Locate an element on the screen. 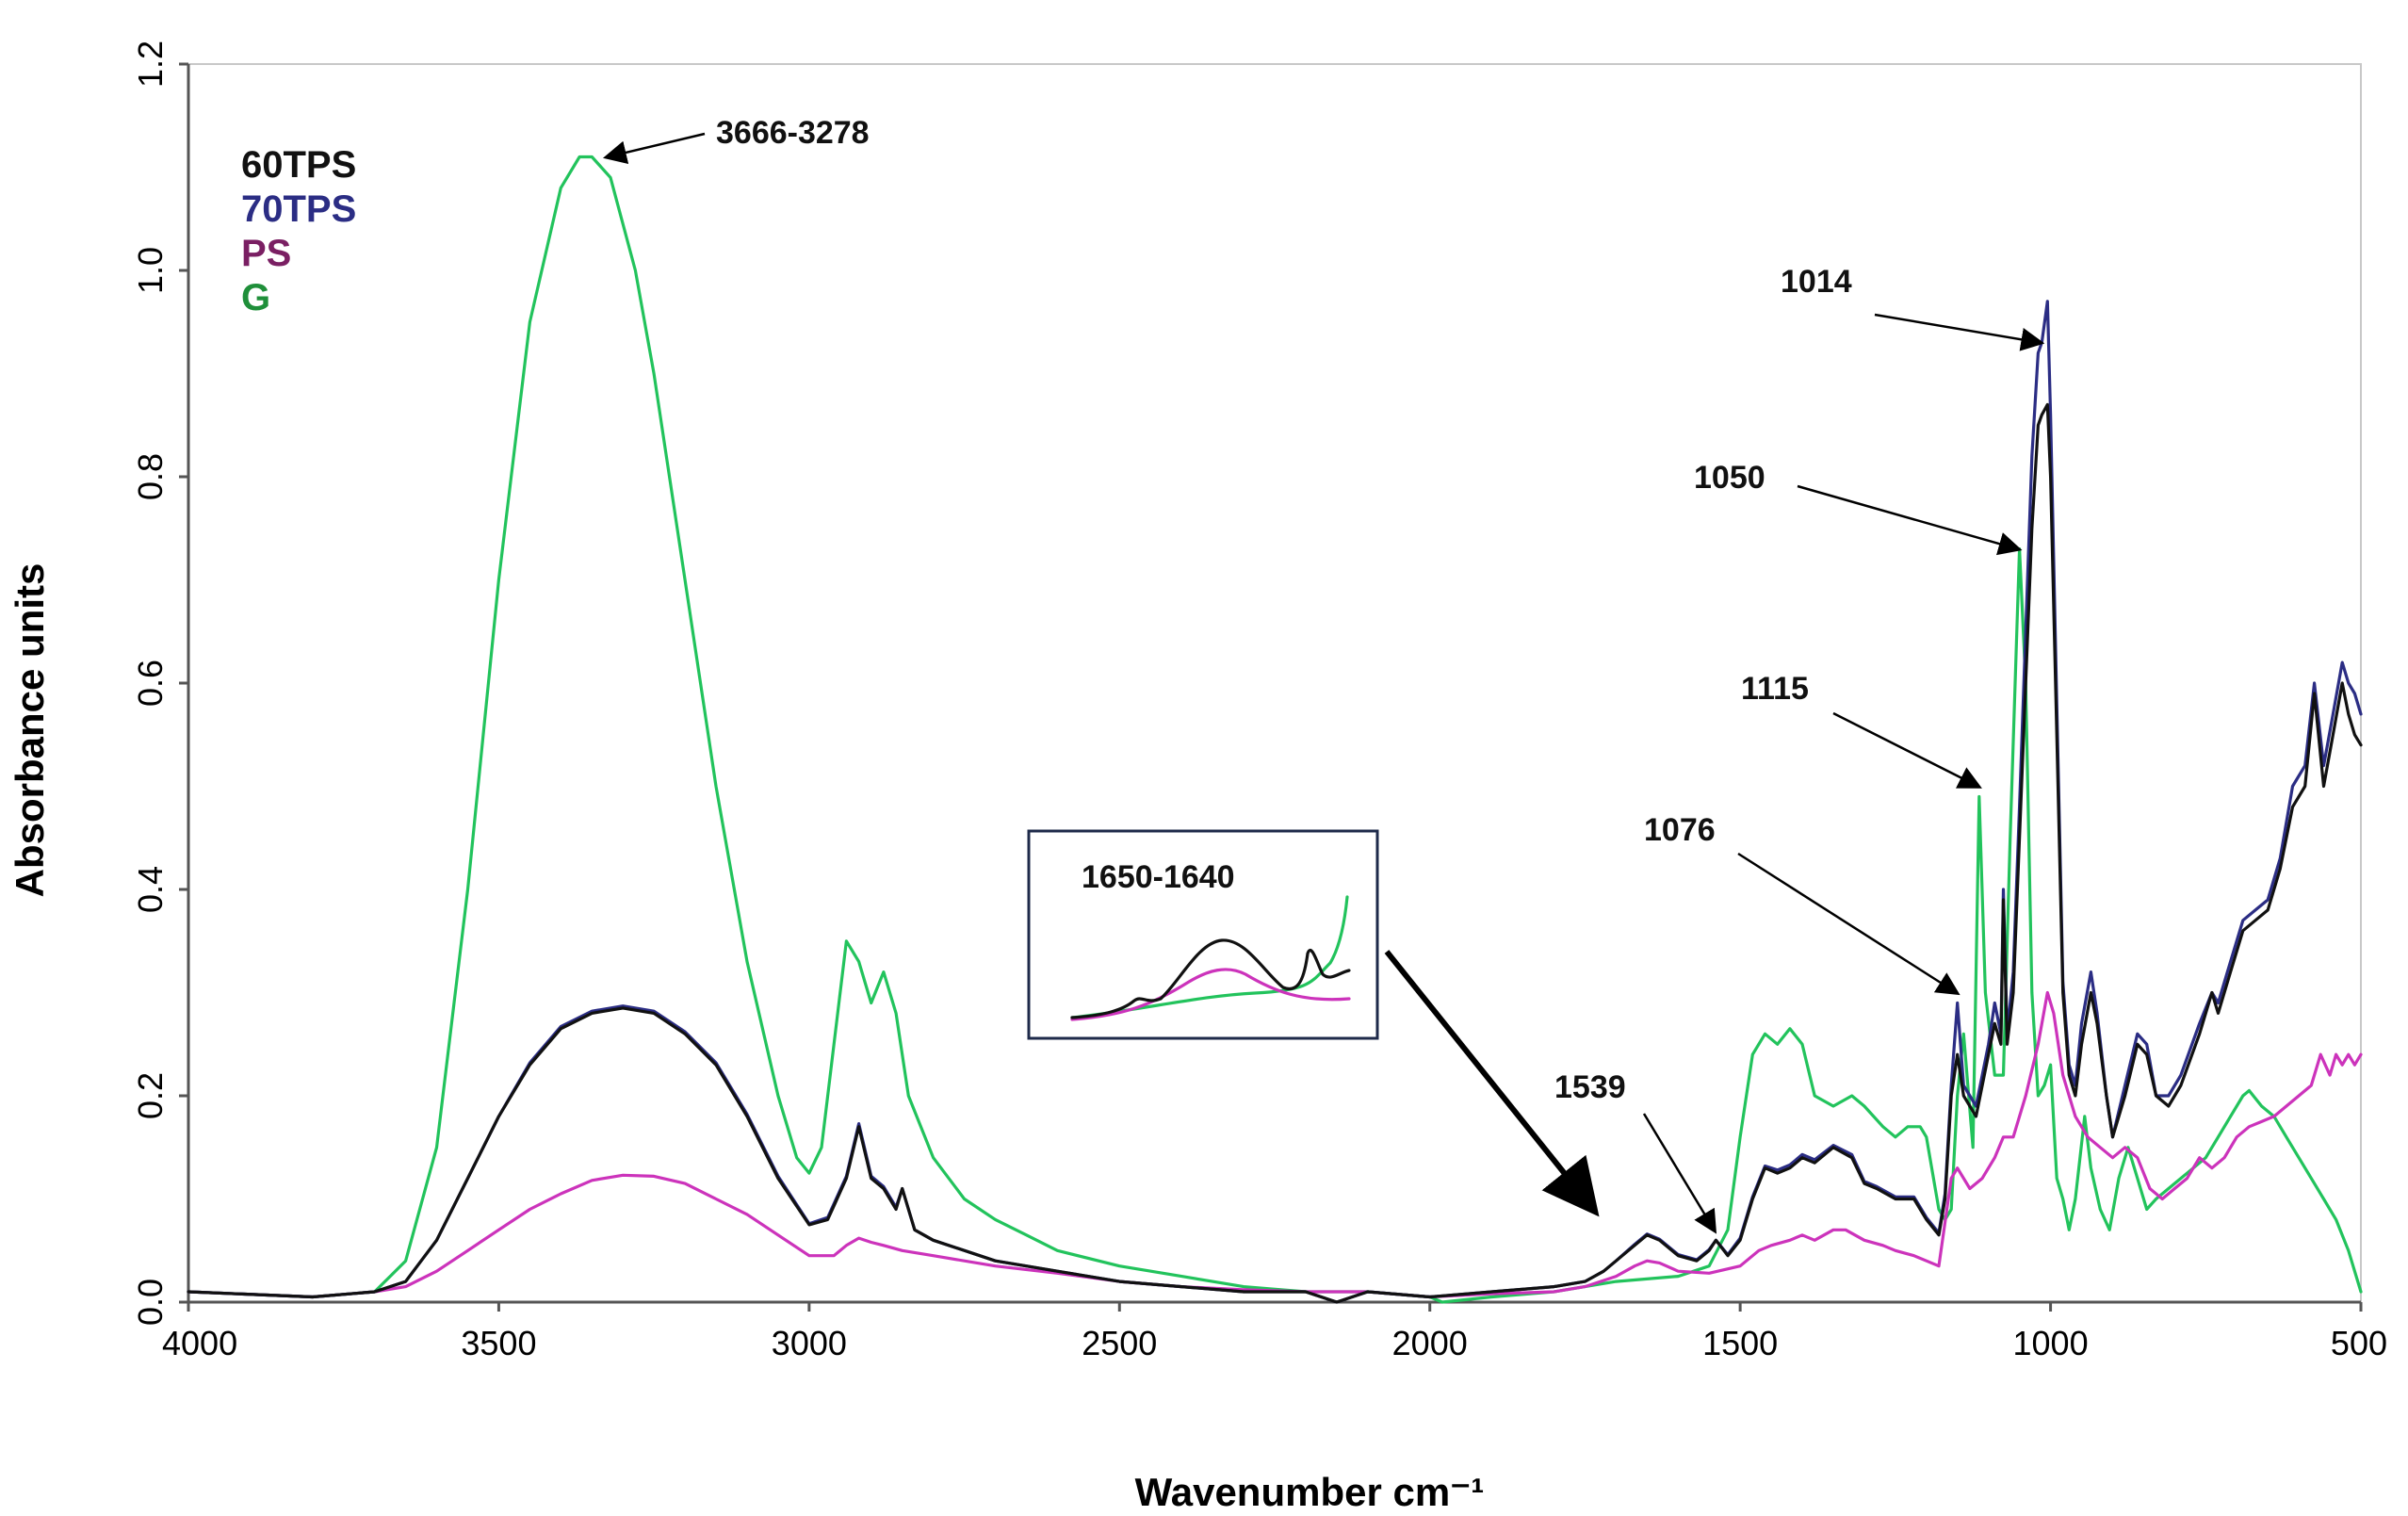 The image size is (2408, 1516). annotation-label: 1014 is located at coordinates (1817, 282).